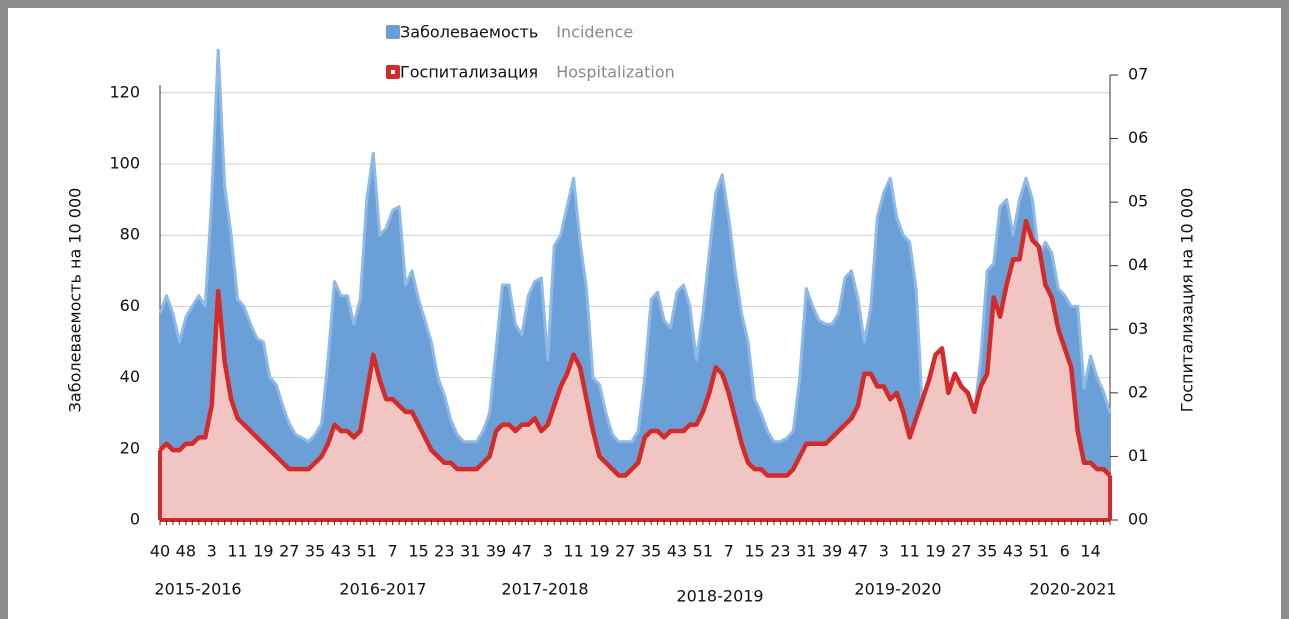  What do you see at coordinates (719, 596) in the screenshot?
I see `season-label: 2018-2019` at bounding box center [719, 596].